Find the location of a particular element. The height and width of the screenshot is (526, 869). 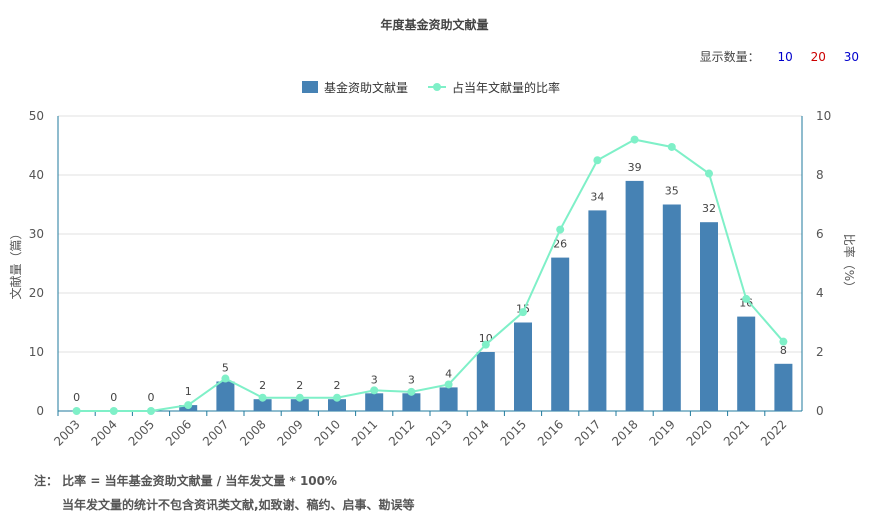

x-tick-label: 2017 is located at coordinates (587, 432).